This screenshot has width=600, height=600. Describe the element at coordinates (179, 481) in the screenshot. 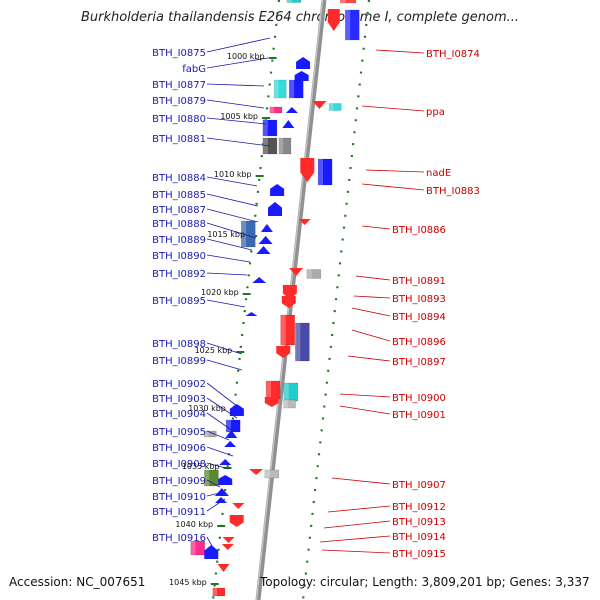

I see `left-gene-label: BTH_I0909` at that location.